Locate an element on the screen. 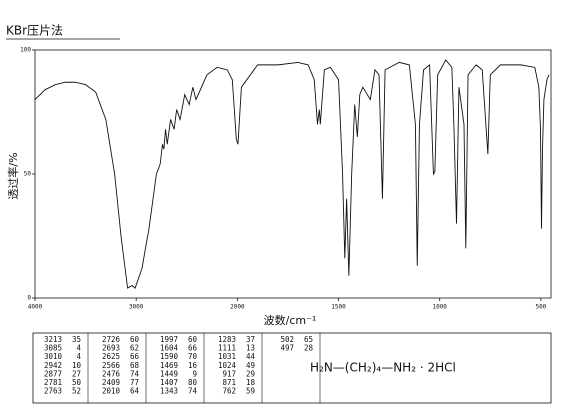 Image resolution: width=570 pixels, height=415 pixels. peak-transmittance: 37 is located at coordinates (250, 339).